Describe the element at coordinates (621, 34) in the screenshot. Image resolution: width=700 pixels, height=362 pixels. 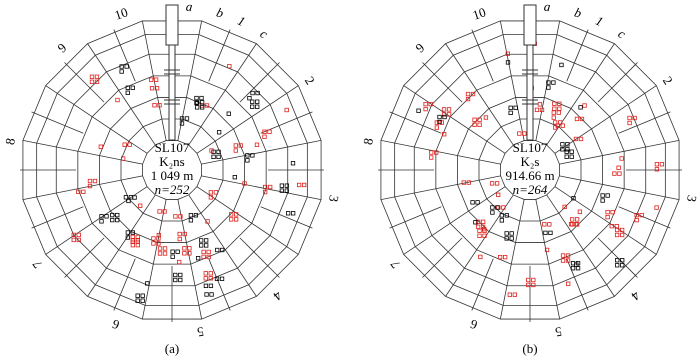
I see `direction-label: c` at that location.